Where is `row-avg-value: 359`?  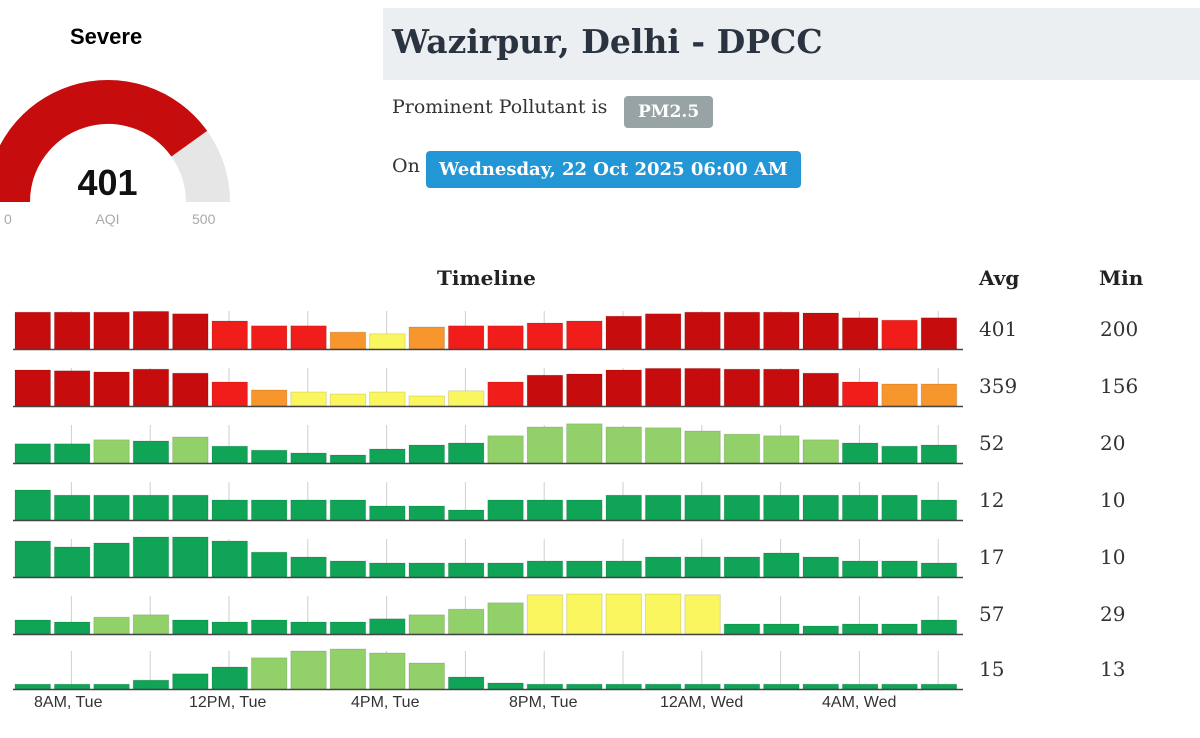 row-avg-value: 359 is located at coordinates (998, 386).